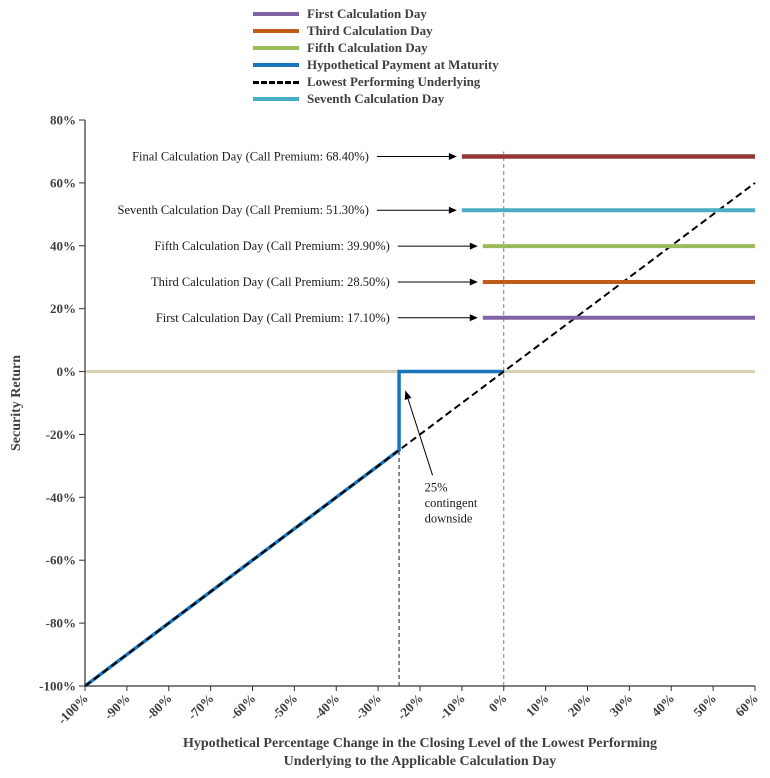  I want to click on x-tick-label: -90%, so click(117, 707).